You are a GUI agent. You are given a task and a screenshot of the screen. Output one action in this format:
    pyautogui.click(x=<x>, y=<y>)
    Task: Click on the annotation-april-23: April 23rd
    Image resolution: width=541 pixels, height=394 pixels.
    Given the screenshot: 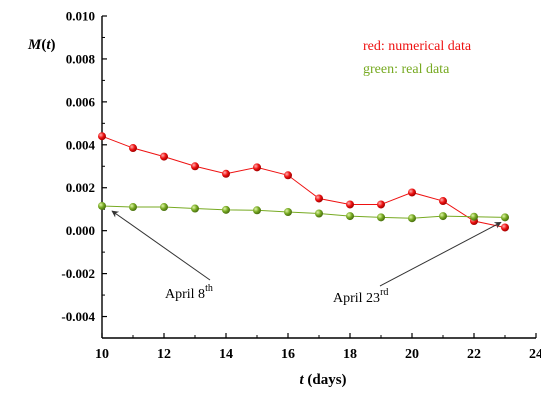 What is the action you would take?
    pyautogui.click(x=360, y=296)
    